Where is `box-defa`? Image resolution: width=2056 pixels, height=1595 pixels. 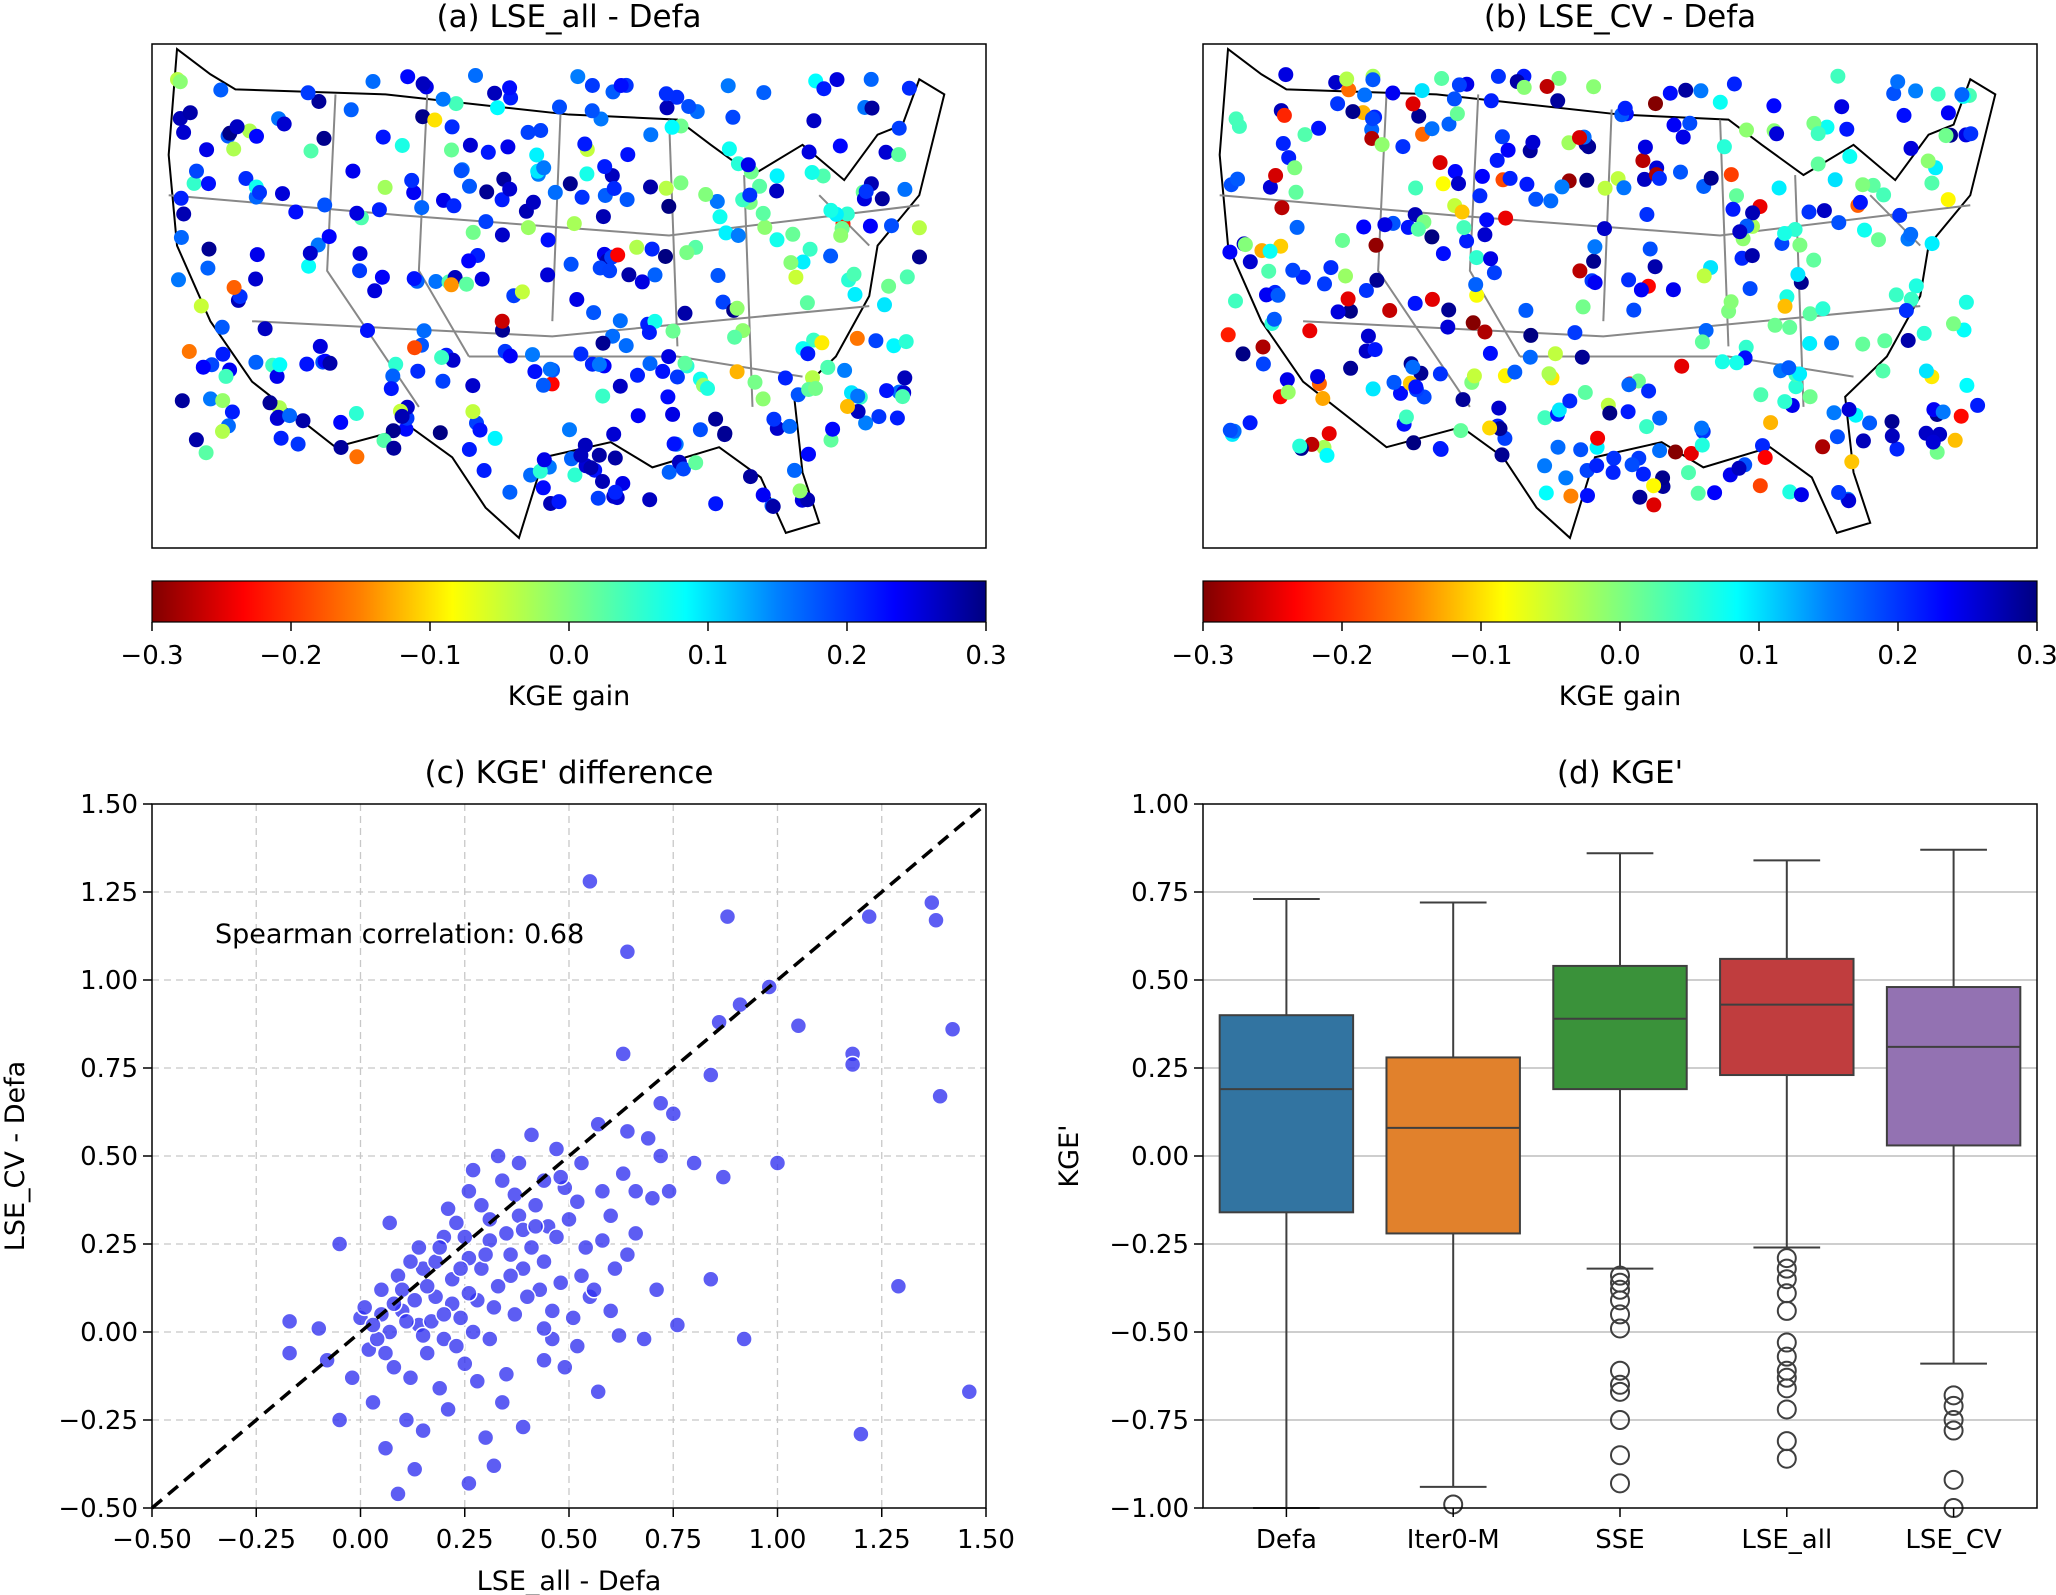
box-defa is located at coordinates (1286, 1203).